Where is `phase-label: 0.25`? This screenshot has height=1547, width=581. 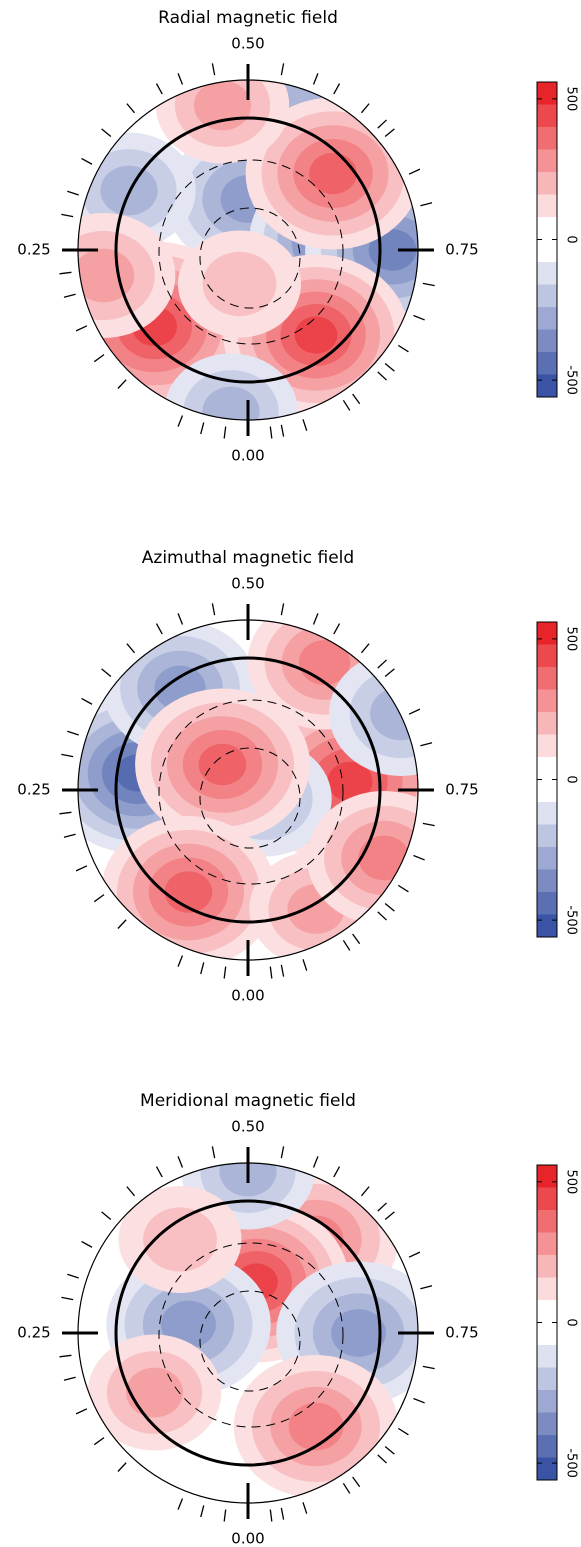
phase-label: 0.25 is located at coordinates (33, 790).